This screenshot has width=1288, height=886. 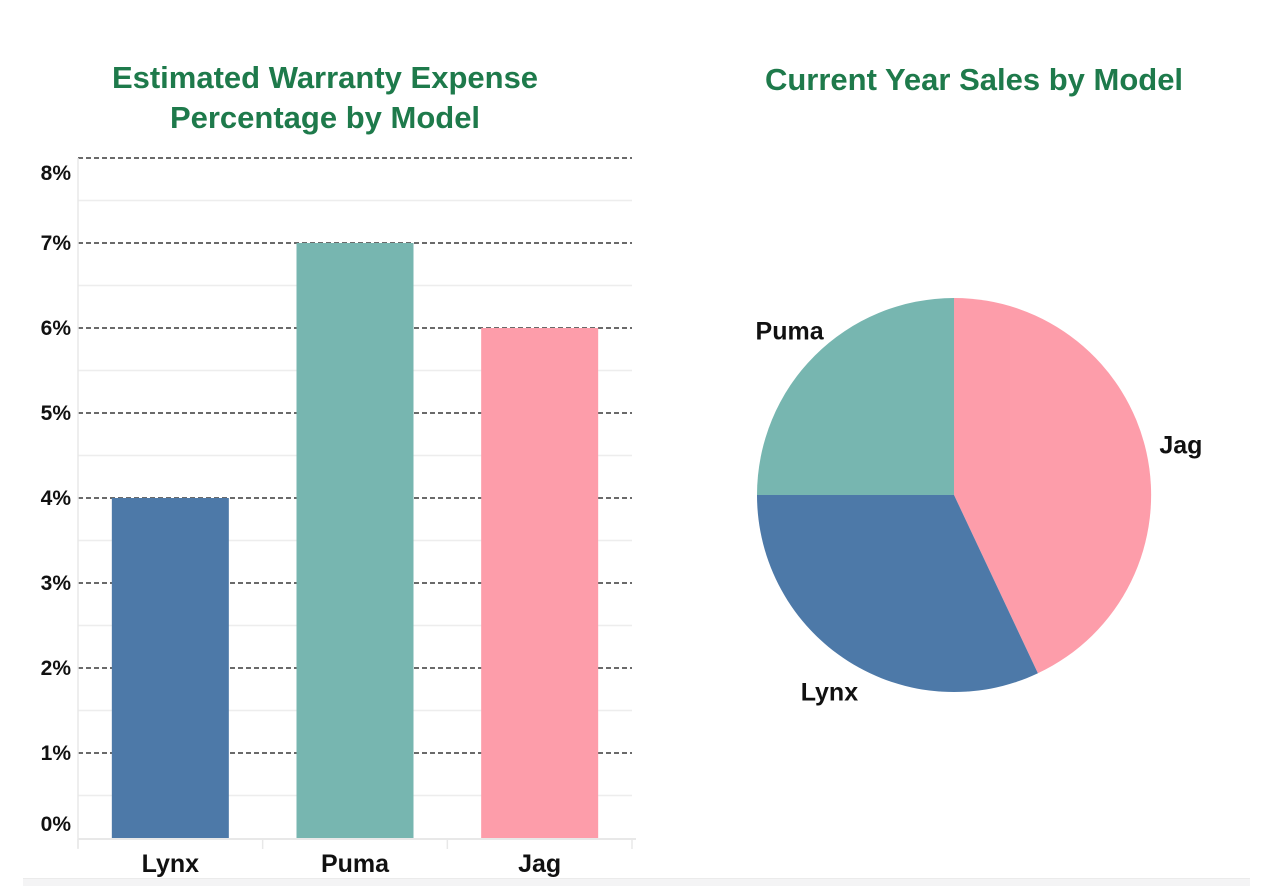 What do you see at coordinates (56, 173) in the screenshot?
I see `ytick-label-8pct: 8%` at bounding box center [56, 173].